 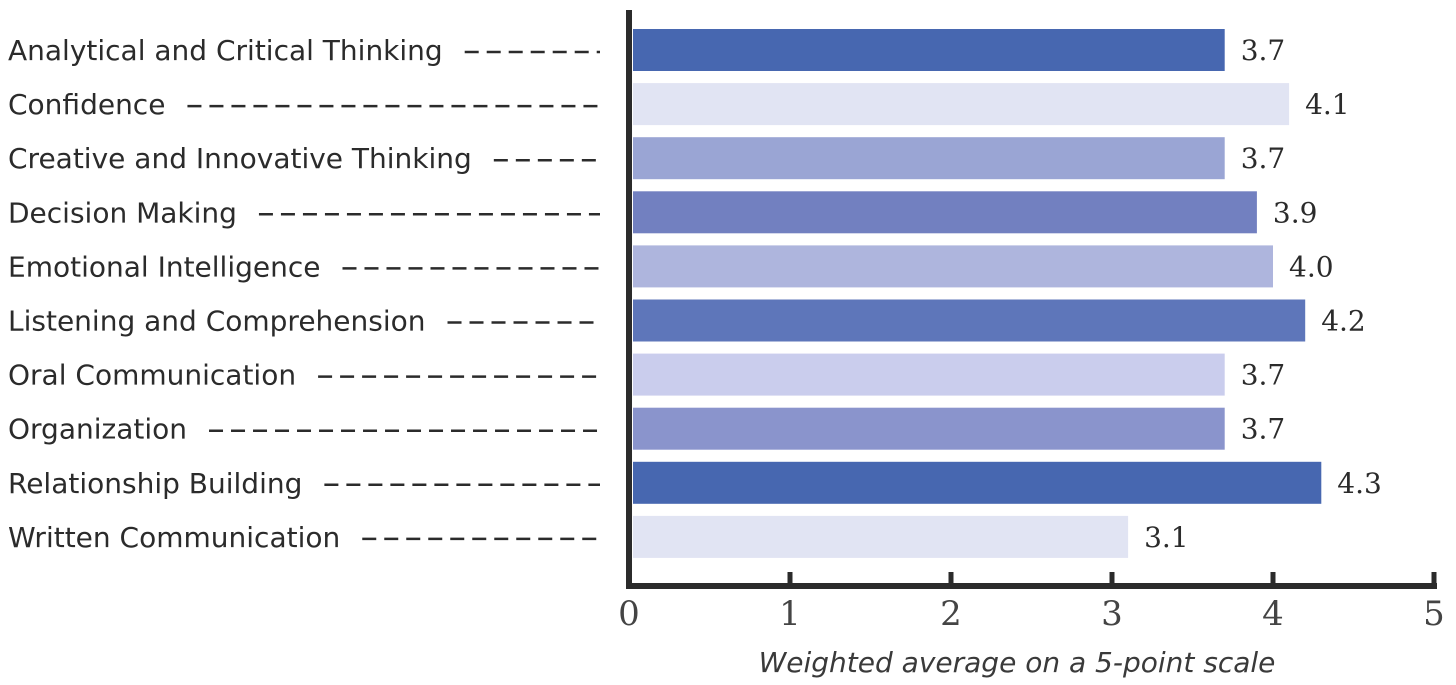 What do you see at coordinates (1359, 483) in the screenshot?
I see `value-label: 4.3` at bounding box center [1359, 483].